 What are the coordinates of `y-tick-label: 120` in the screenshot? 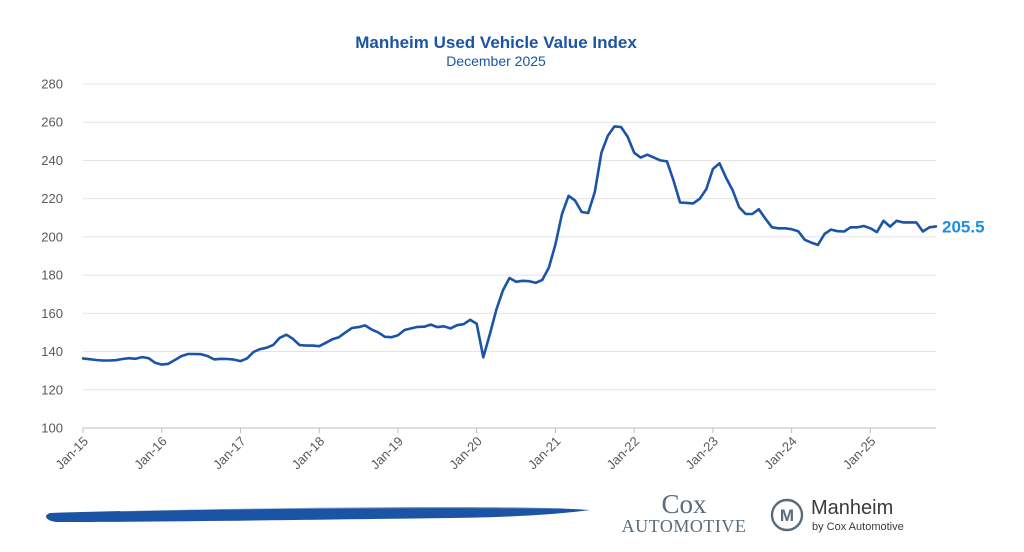 It's located at (52, 389).